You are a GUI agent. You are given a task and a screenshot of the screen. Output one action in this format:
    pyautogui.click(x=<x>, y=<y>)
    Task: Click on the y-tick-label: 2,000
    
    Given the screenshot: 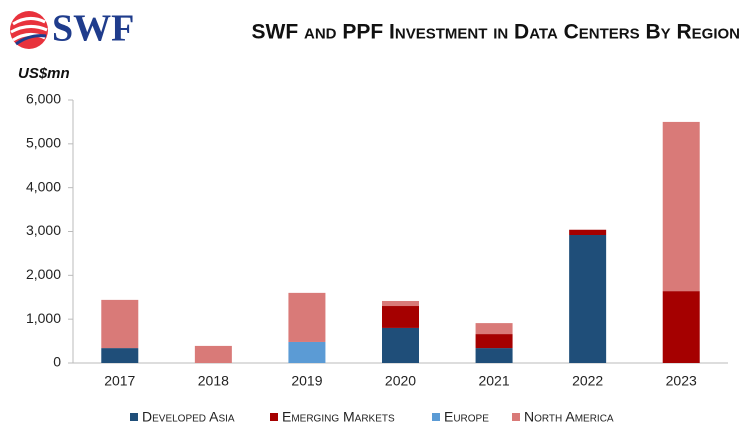 What is the action you would take?
    pyautogui.click(x=43, y=274)
    